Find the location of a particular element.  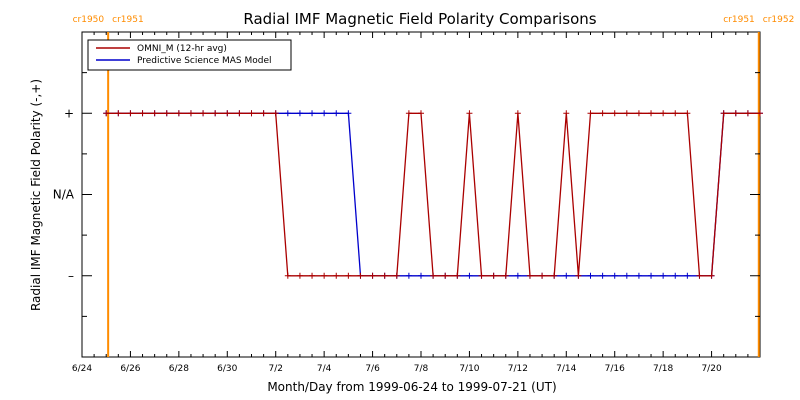

x-tick-label: 6/28 is located at coordinates (179, 369).